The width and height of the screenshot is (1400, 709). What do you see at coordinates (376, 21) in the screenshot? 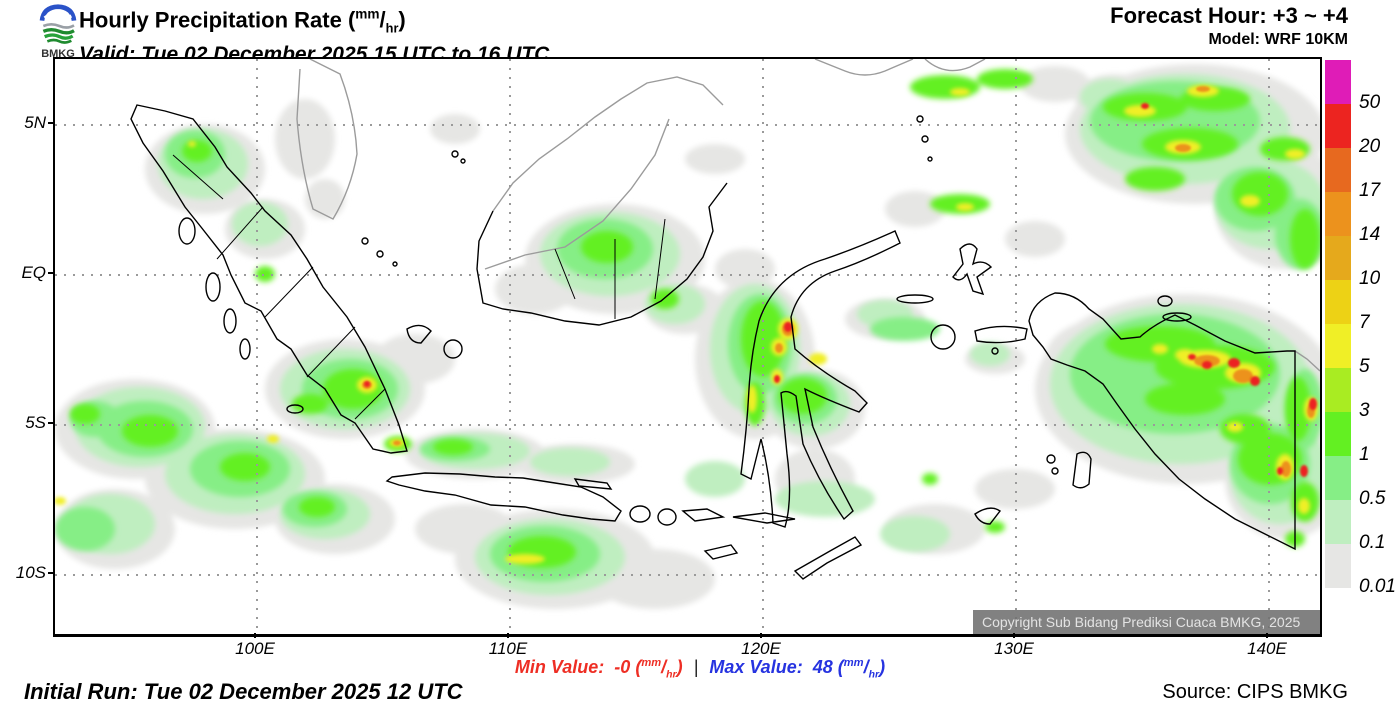
I see `title-unit: (mm/hr)` at bounding box center [376, 21].